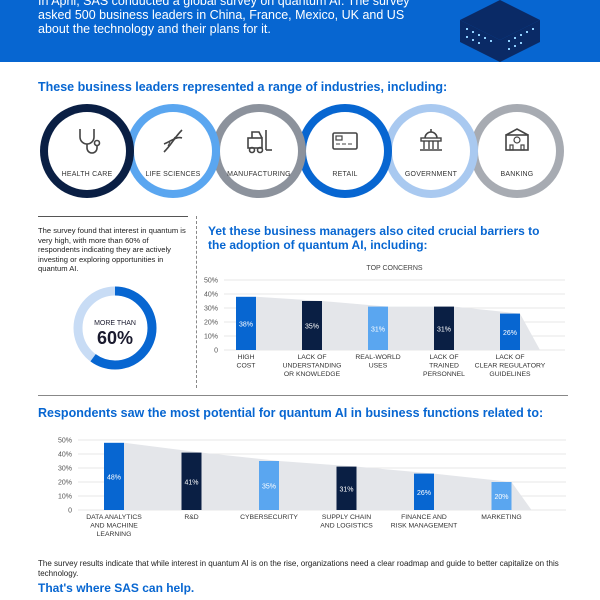  I want to click on donut-arc, so click(115, 328).